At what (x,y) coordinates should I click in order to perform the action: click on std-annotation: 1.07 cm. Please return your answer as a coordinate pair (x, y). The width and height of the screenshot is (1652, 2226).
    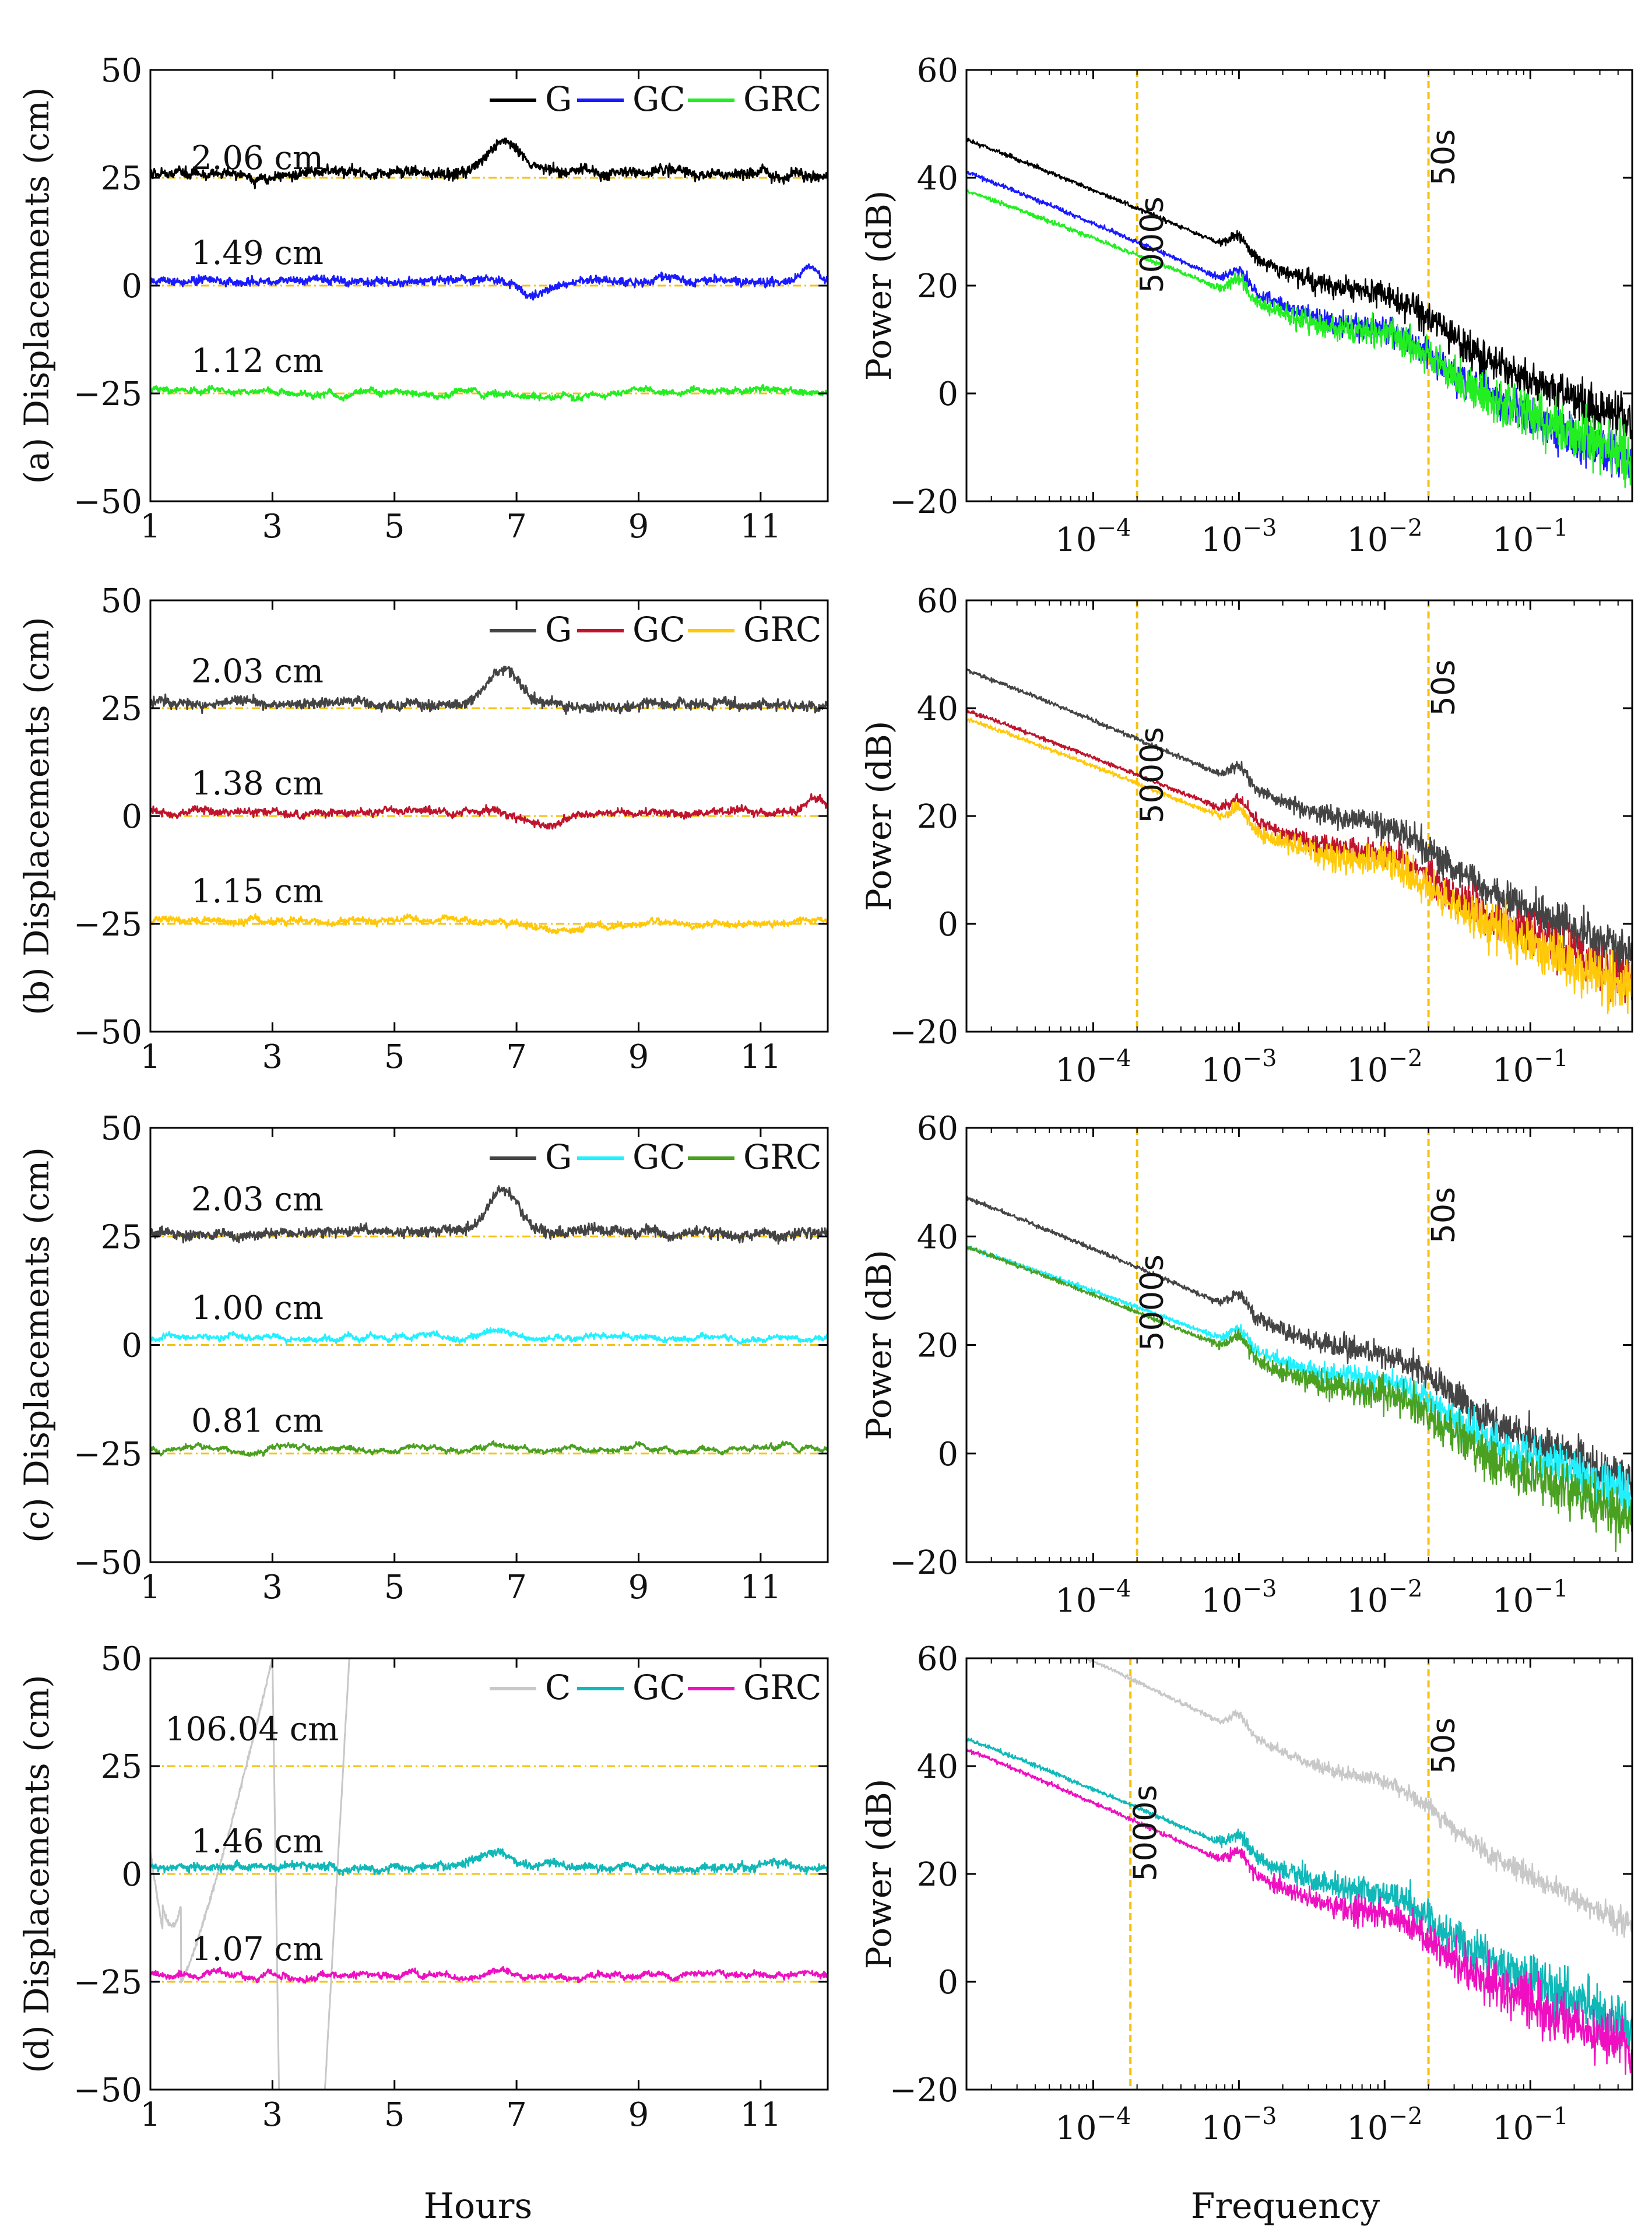
    Looking at the image, I should click on (257, 1949).